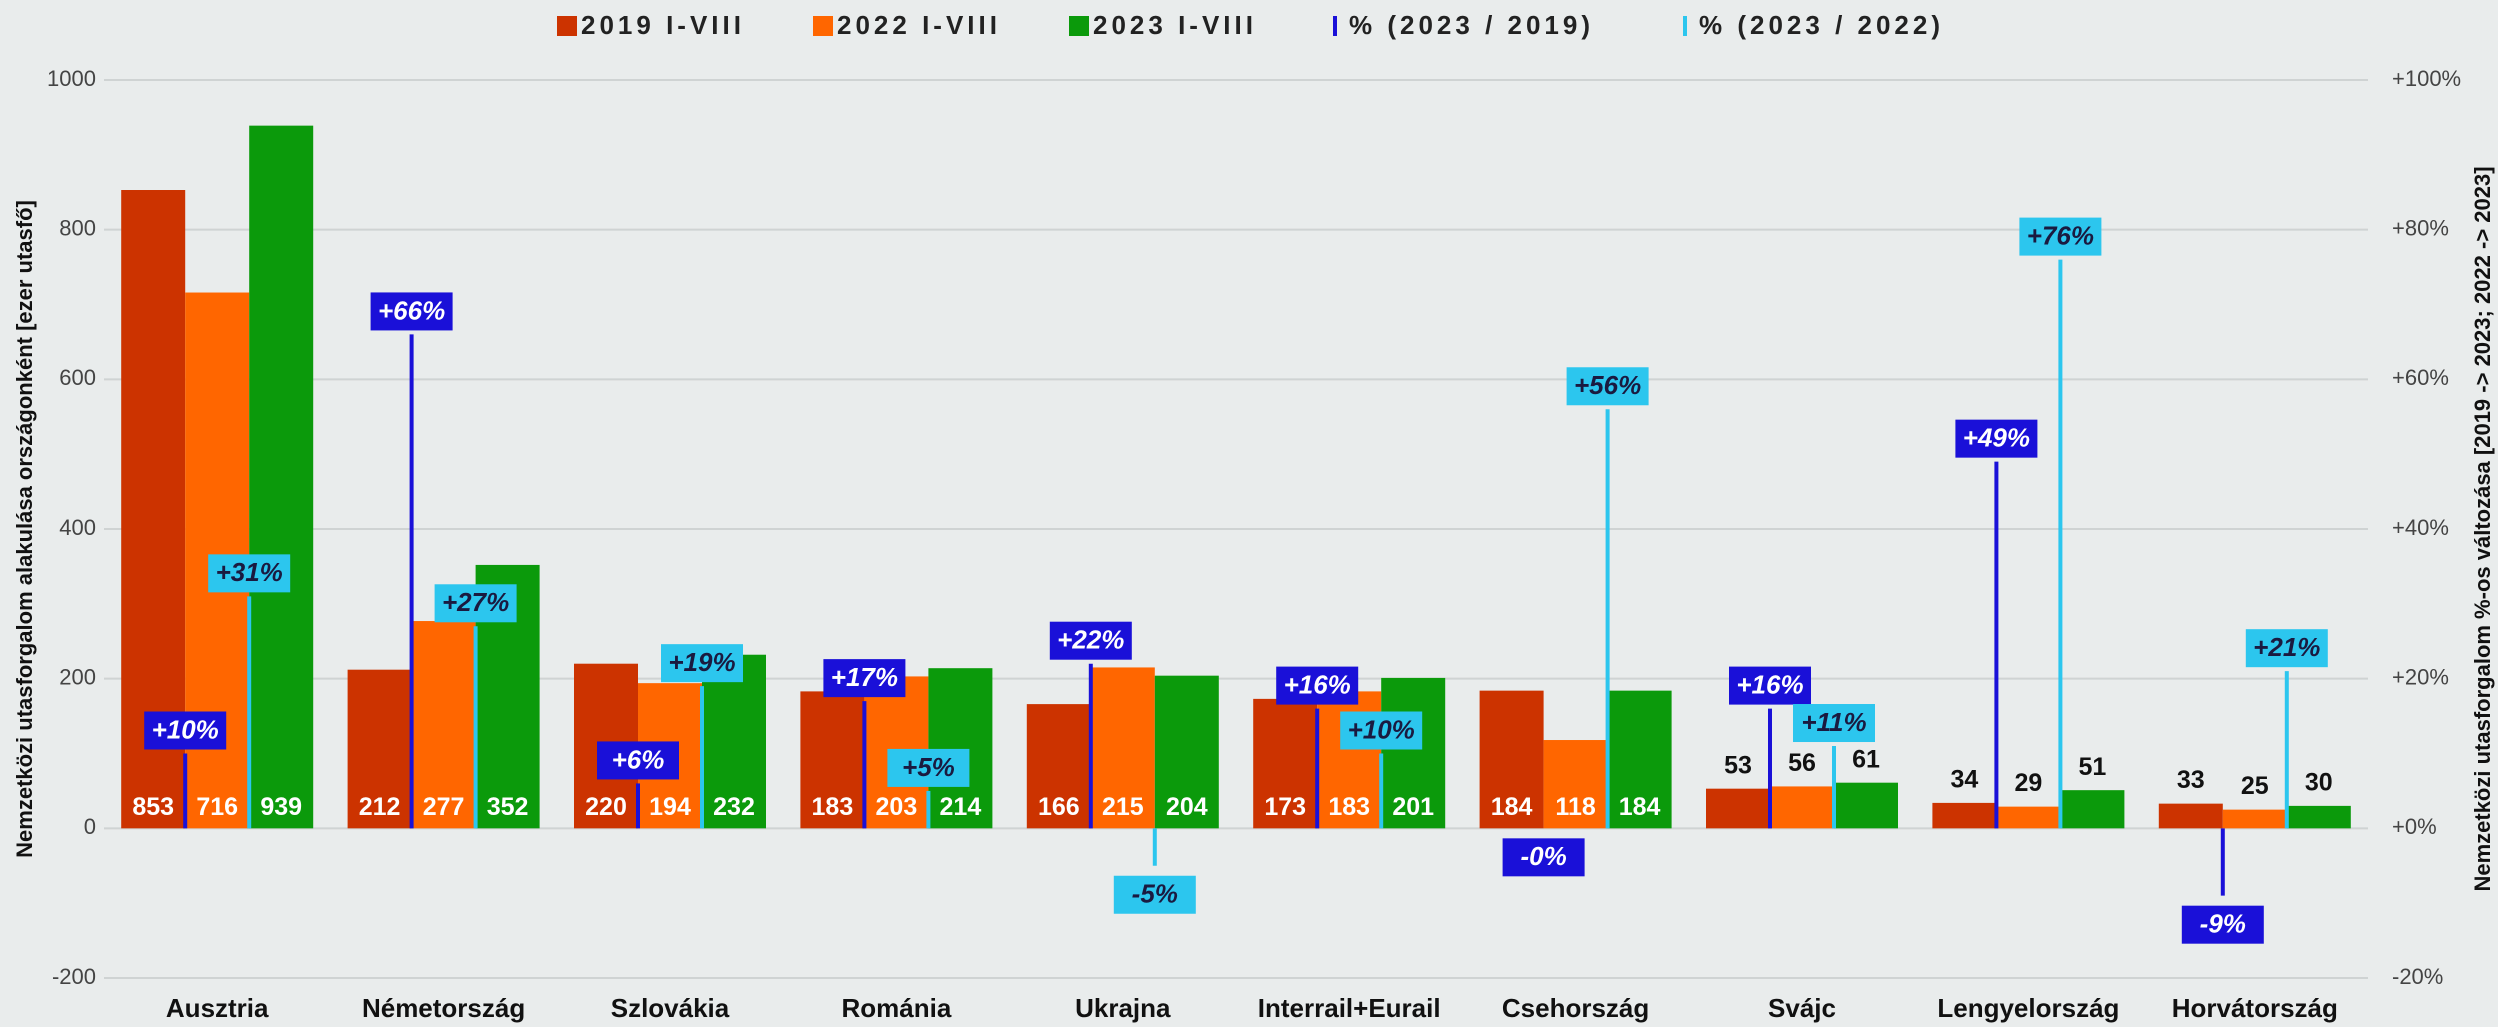 This screenshot has height=1027, width=2498. I want to click on y-tick-label: 600, so click(77, 377).